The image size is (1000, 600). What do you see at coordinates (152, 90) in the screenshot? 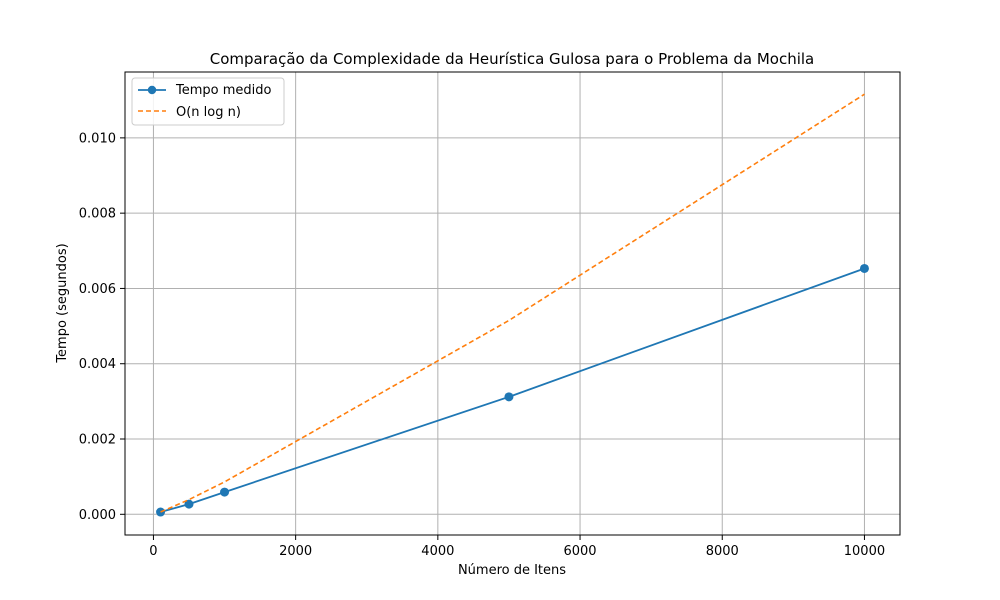
I see `legend-marker-tempo-medido` at bounding box center [152, 90].